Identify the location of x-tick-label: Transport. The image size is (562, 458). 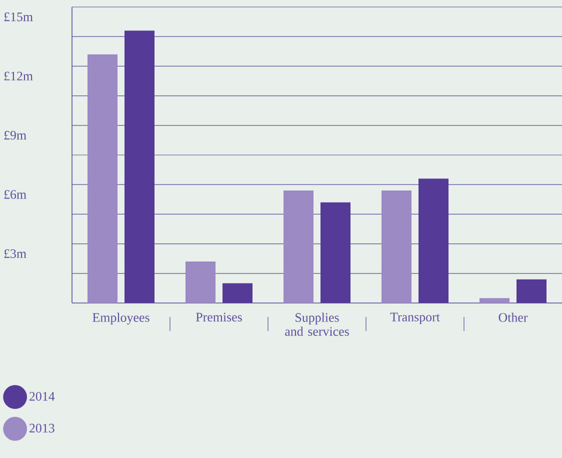
(415, 318).